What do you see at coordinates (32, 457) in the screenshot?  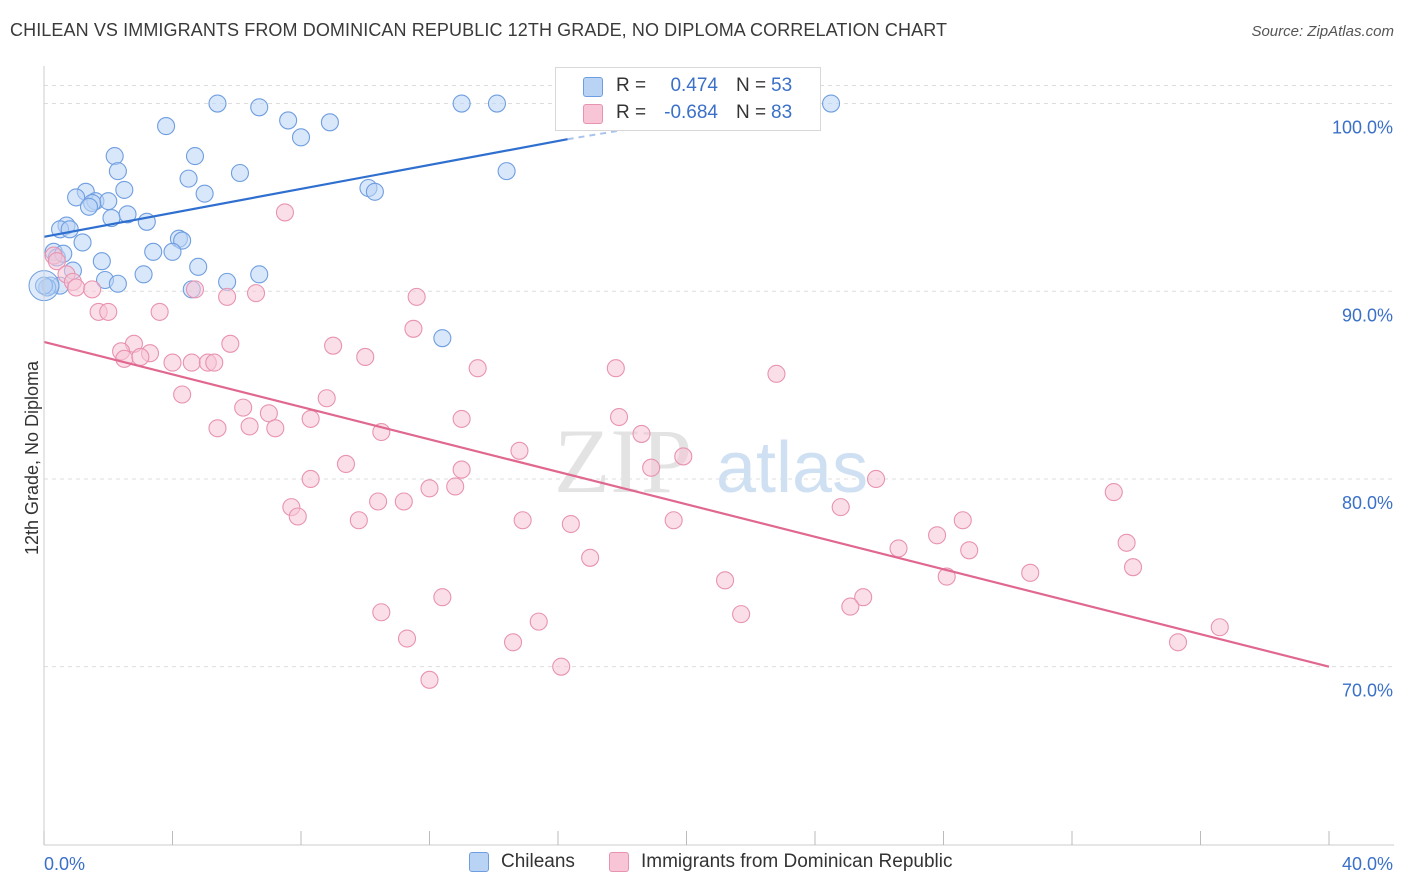 I see `y-axis-label: 12th Grade, No Diploma` at bounding box center [32, 457].